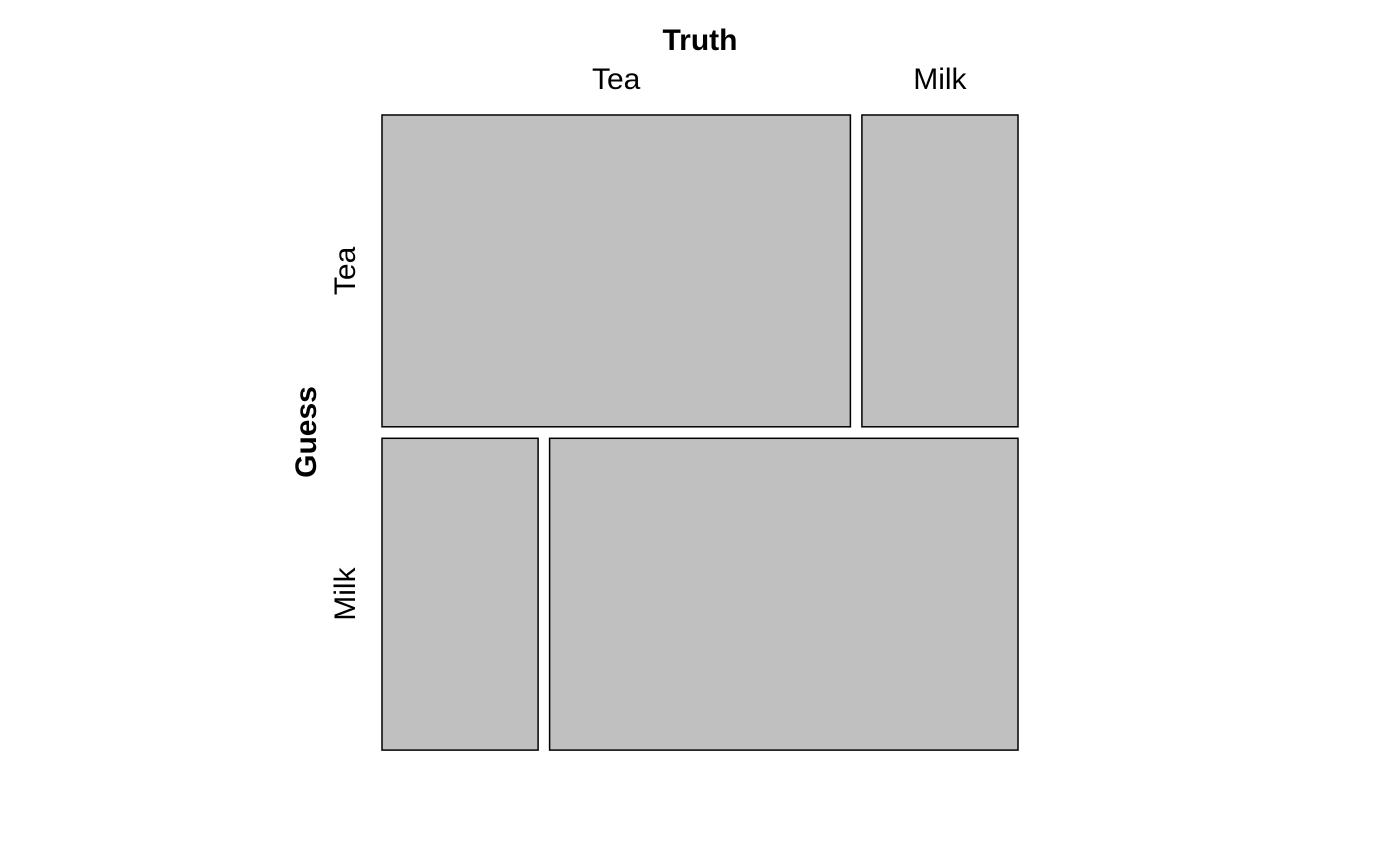 The width and height of the screenshot is (1400, 866). Describe the element at coordinates (616, 271) in the screenshot. I see `mosaic-tile-guess-tea-truth-tea` at that location.